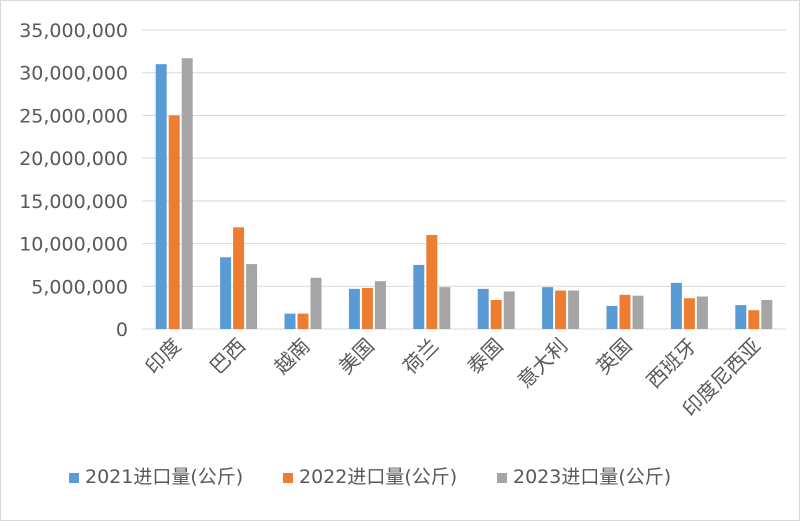 The height and width of the screenshot is (521, 800). I want to click on x-category-label: 西班牙, so click(671, 363).